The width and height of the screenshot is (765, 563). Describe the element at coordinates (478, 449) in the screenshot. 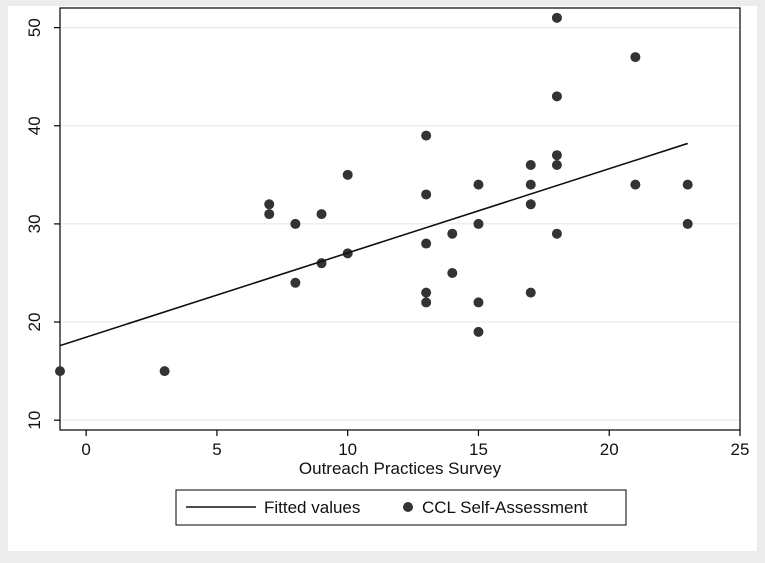

I see `x-tick-label-15: 15` at that location.